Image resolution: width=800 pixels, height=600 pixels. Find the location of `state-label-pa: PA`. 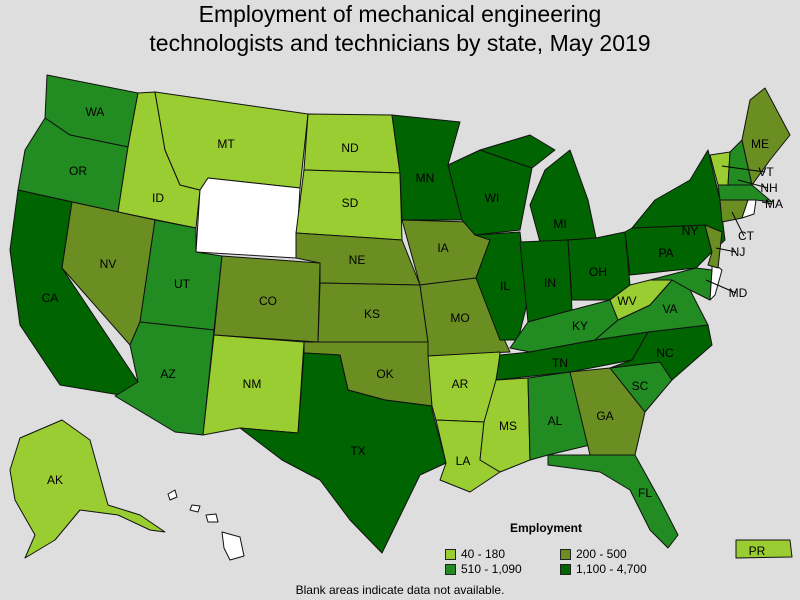

state-label-pa: PA is located at coordinates (665, 253).